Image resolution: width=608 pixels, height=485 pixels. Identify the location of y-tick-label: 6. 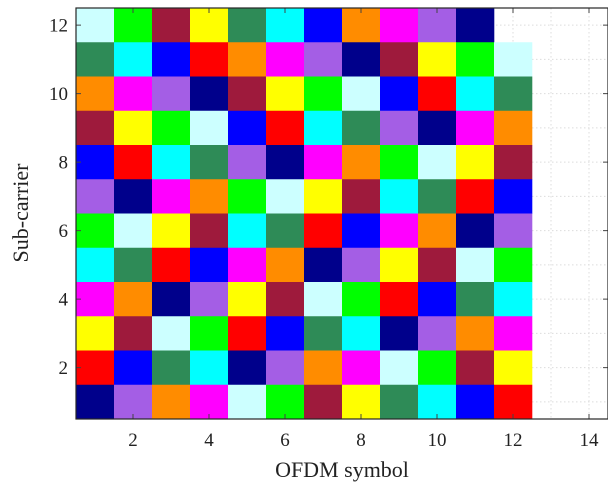
(64, 231).